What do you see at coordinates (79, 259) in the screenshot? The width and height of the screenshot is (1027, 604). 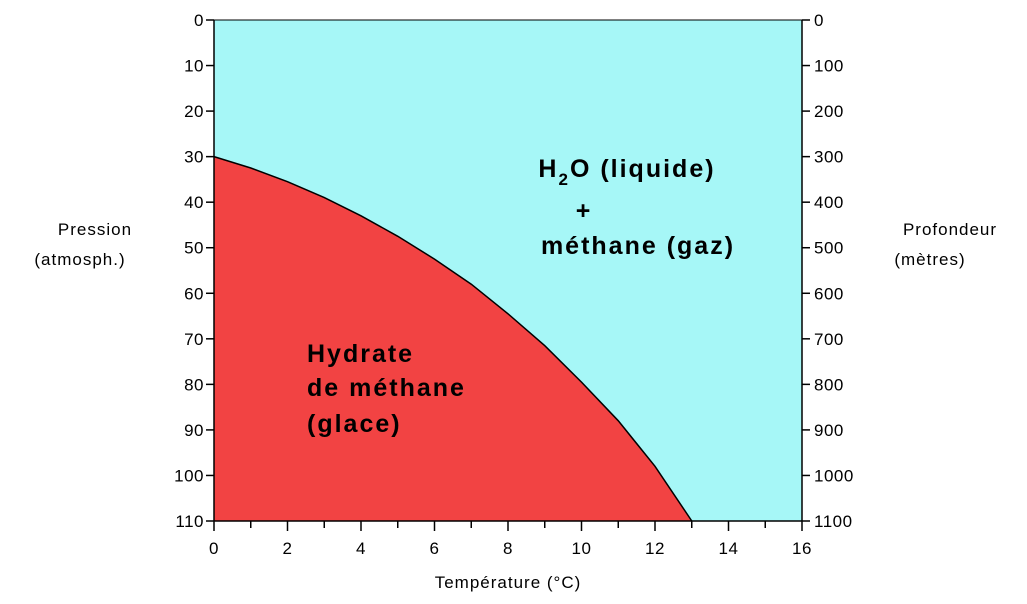 I see `left-axis-title-line2: (atmosph.)` at bounding box center [79, 259].